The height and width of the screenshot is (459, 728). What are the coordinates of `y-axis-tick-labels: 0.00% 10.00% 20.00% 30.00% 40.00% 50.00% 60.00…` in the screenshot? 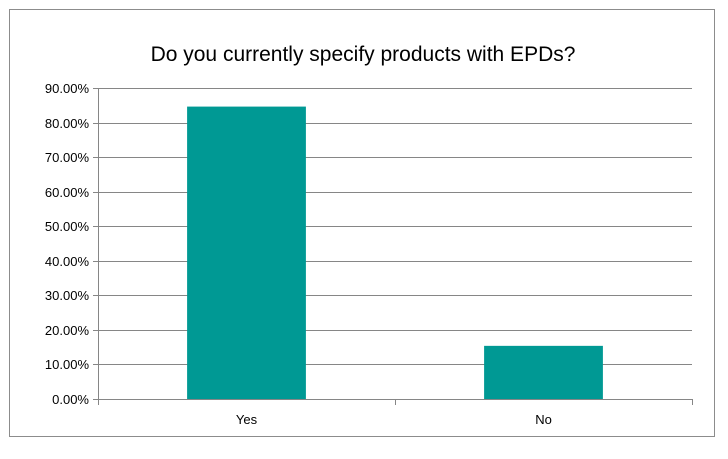 It's located at (67, 244).